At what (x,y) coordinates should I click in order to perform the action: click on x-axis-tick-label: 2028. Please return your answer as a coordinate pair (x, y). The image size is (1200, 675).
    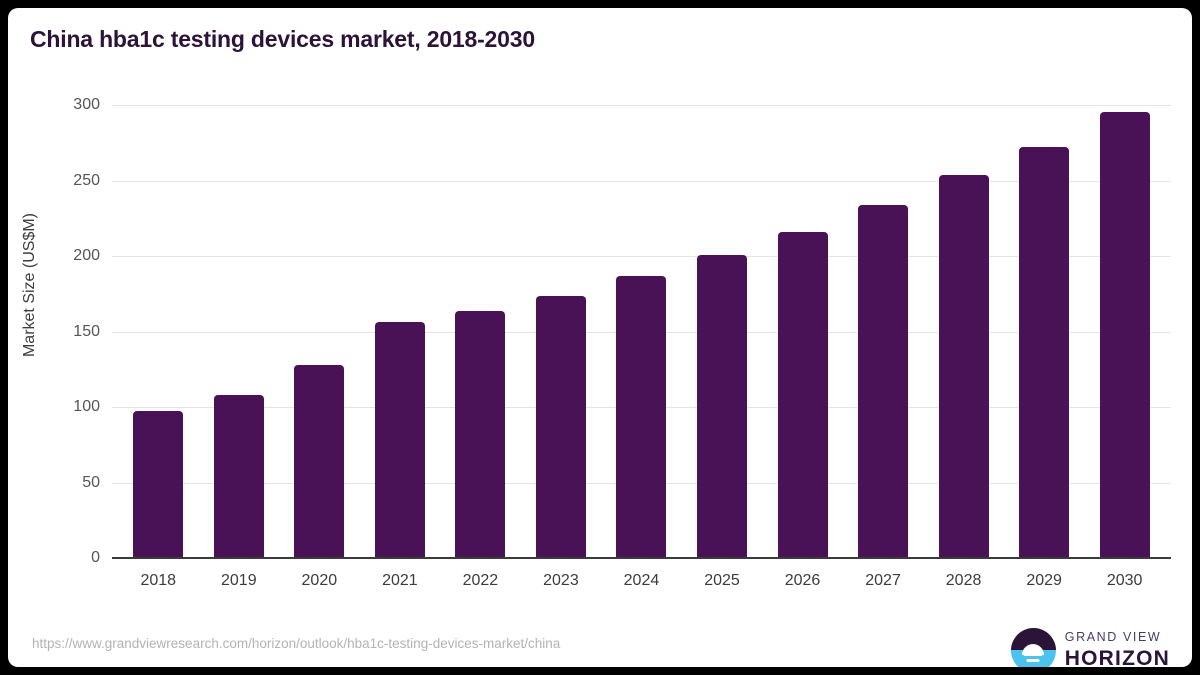
    Looking at the image, I should click on (963, 580).